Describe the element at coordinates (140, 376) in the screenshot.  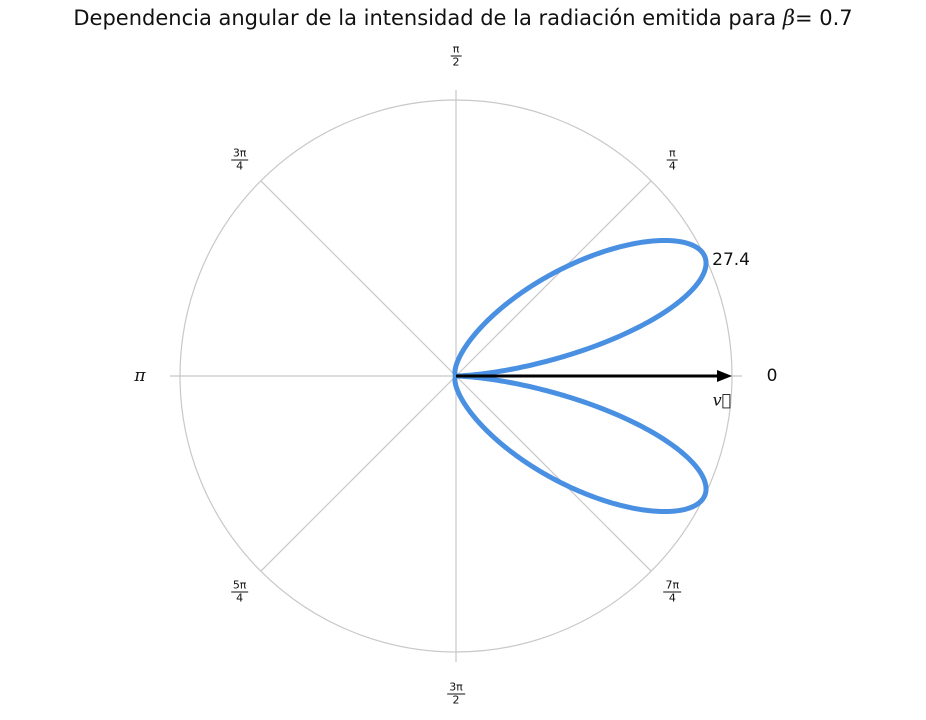
I see `angle-label-180: π` at that location.